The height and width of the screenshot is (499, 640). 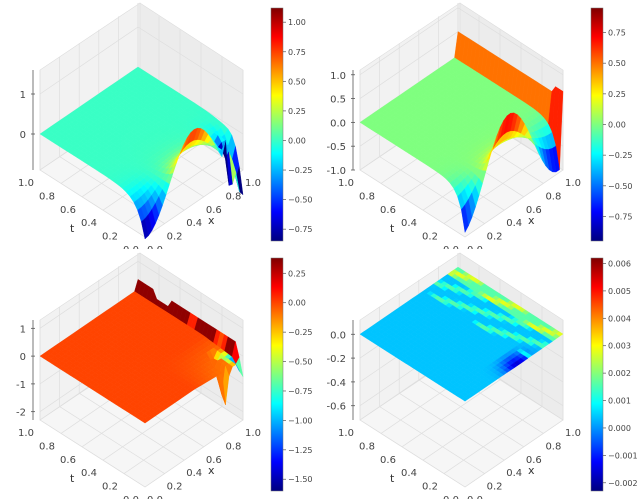 What do you see at coordinates (336, 359) in the screenshot?
I see `z-tick-label: -0.2` at bounding box center [336, 359].